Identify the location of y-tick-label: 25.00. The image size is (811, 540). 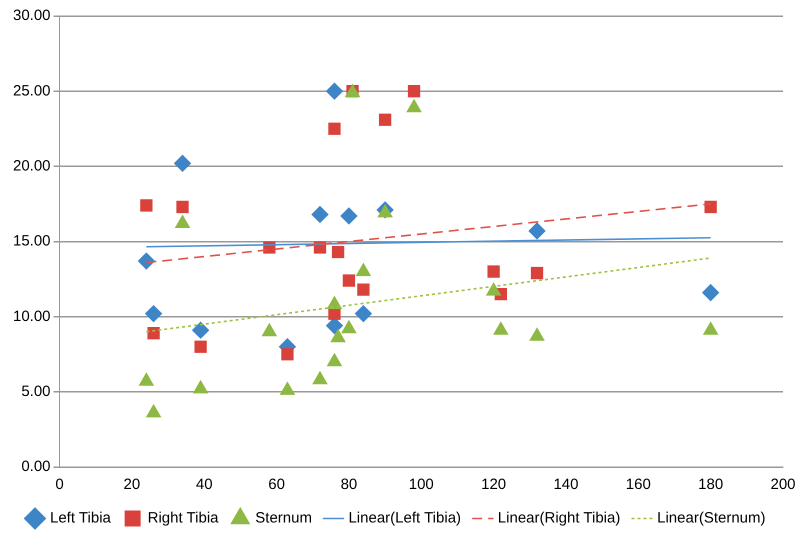
(31, 91).